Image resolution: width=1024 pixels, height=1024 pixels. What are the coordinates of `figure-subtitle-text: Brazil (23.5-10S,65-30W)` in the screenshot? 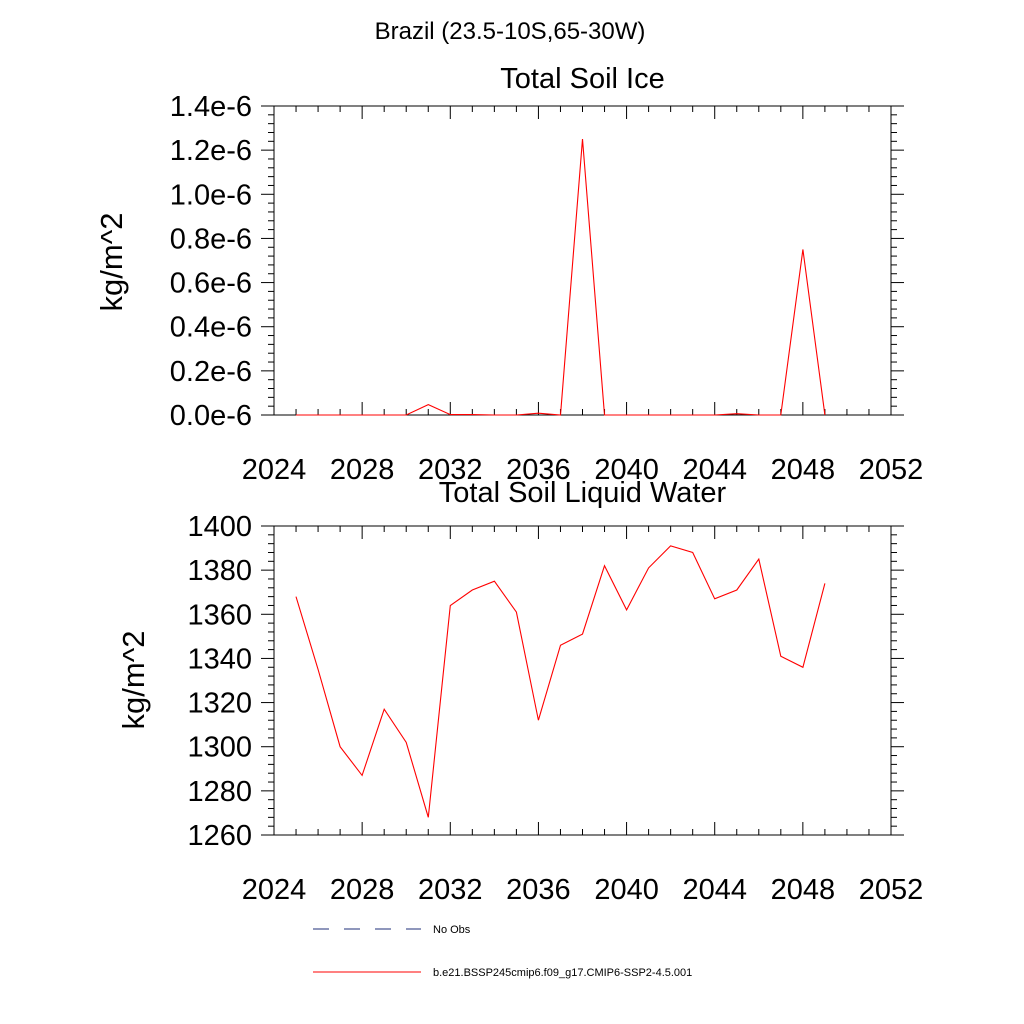 It's located at (510, 31).